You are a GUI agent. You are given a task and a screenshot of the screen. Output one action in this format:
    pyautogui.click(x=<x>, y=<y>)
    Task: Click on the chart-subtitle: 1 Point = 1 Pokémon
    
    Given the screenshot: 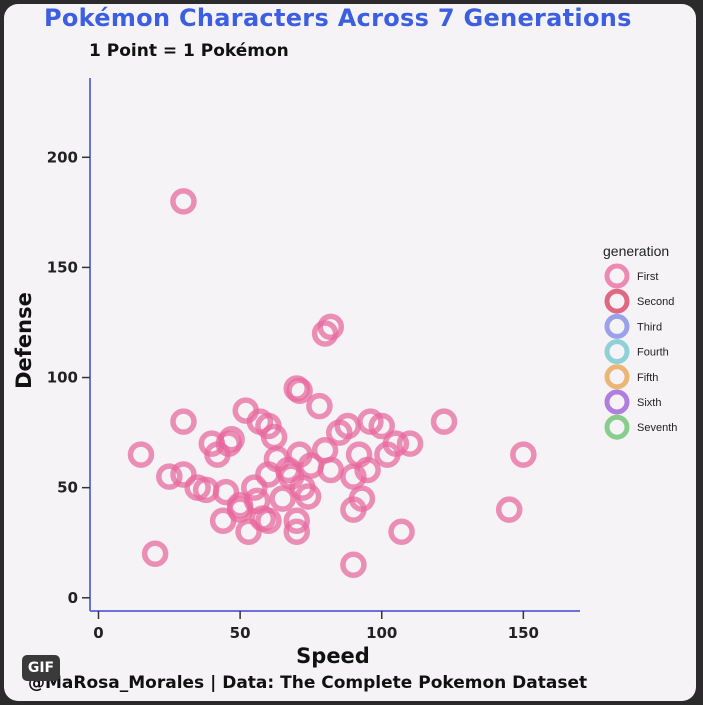 What is the action you would take?
    pyautogui.click(x=189, y=51)
    